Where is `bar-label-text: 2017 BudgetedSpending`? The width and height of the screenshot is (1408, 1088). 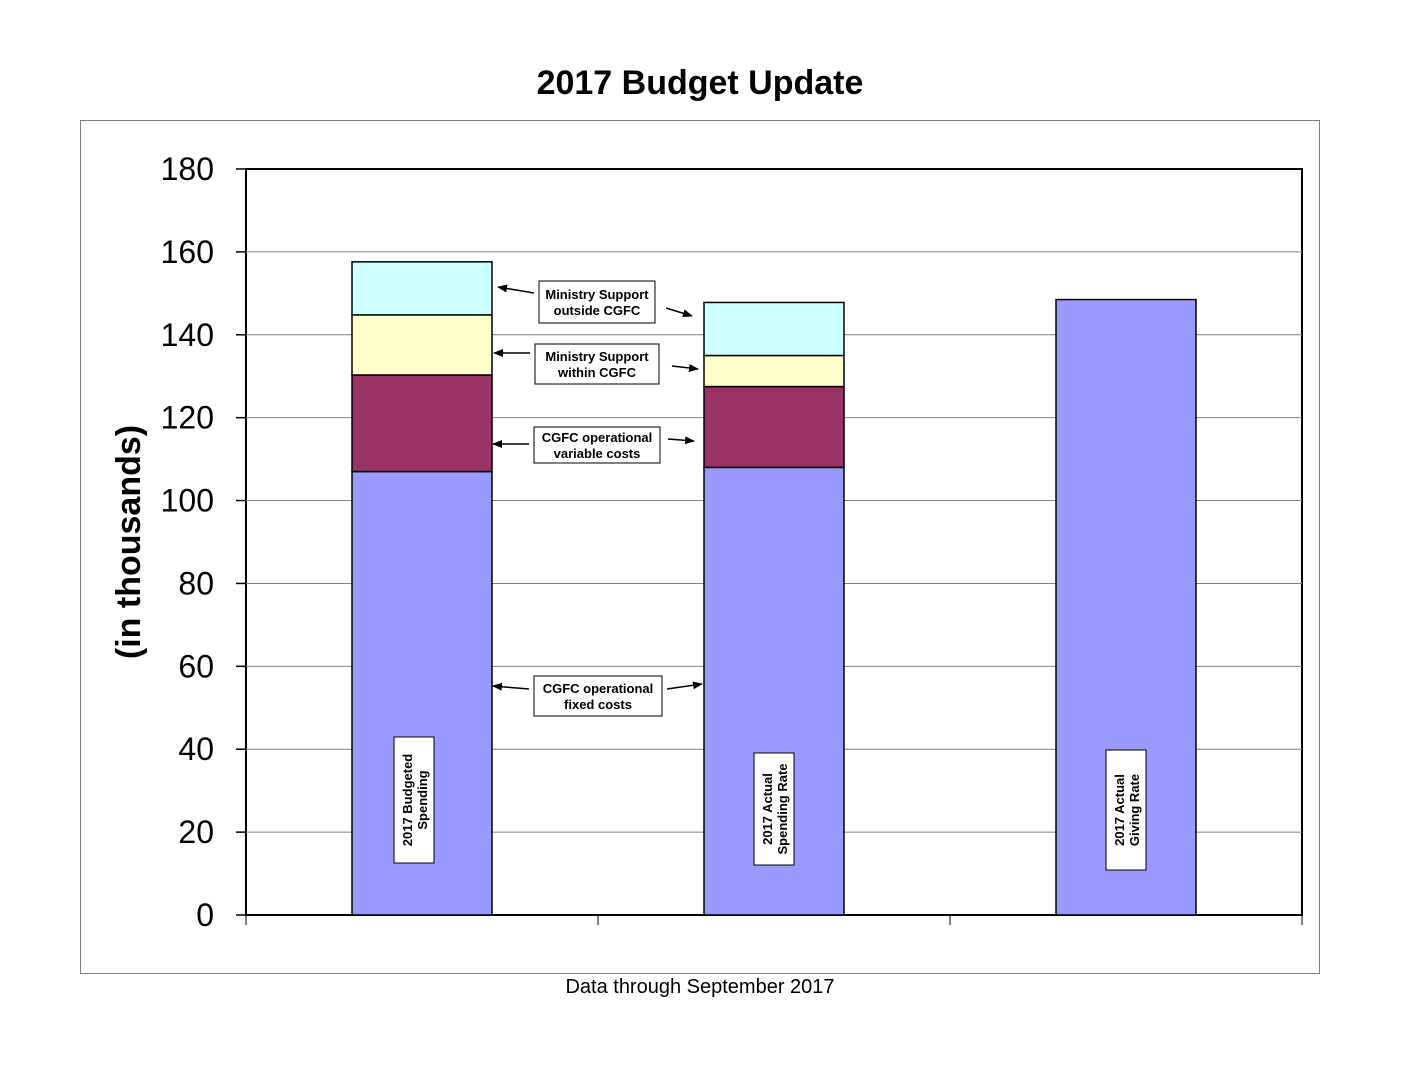 bar-label-text: 2017 BudgetedSpending is located at coordinates (415, 800).